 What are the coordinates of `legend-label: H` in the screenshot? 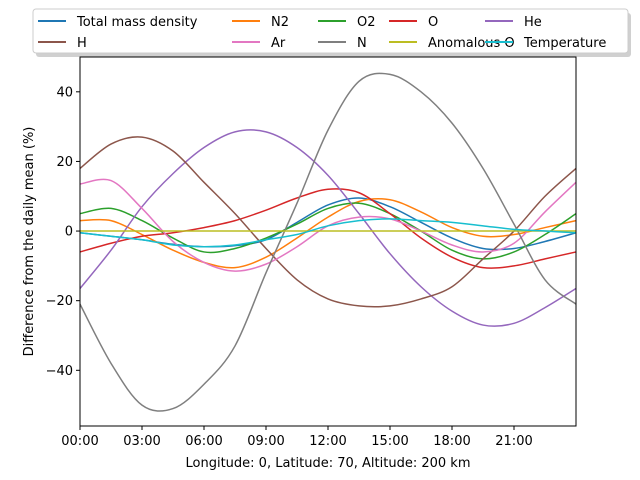 It's located at (82, 43).